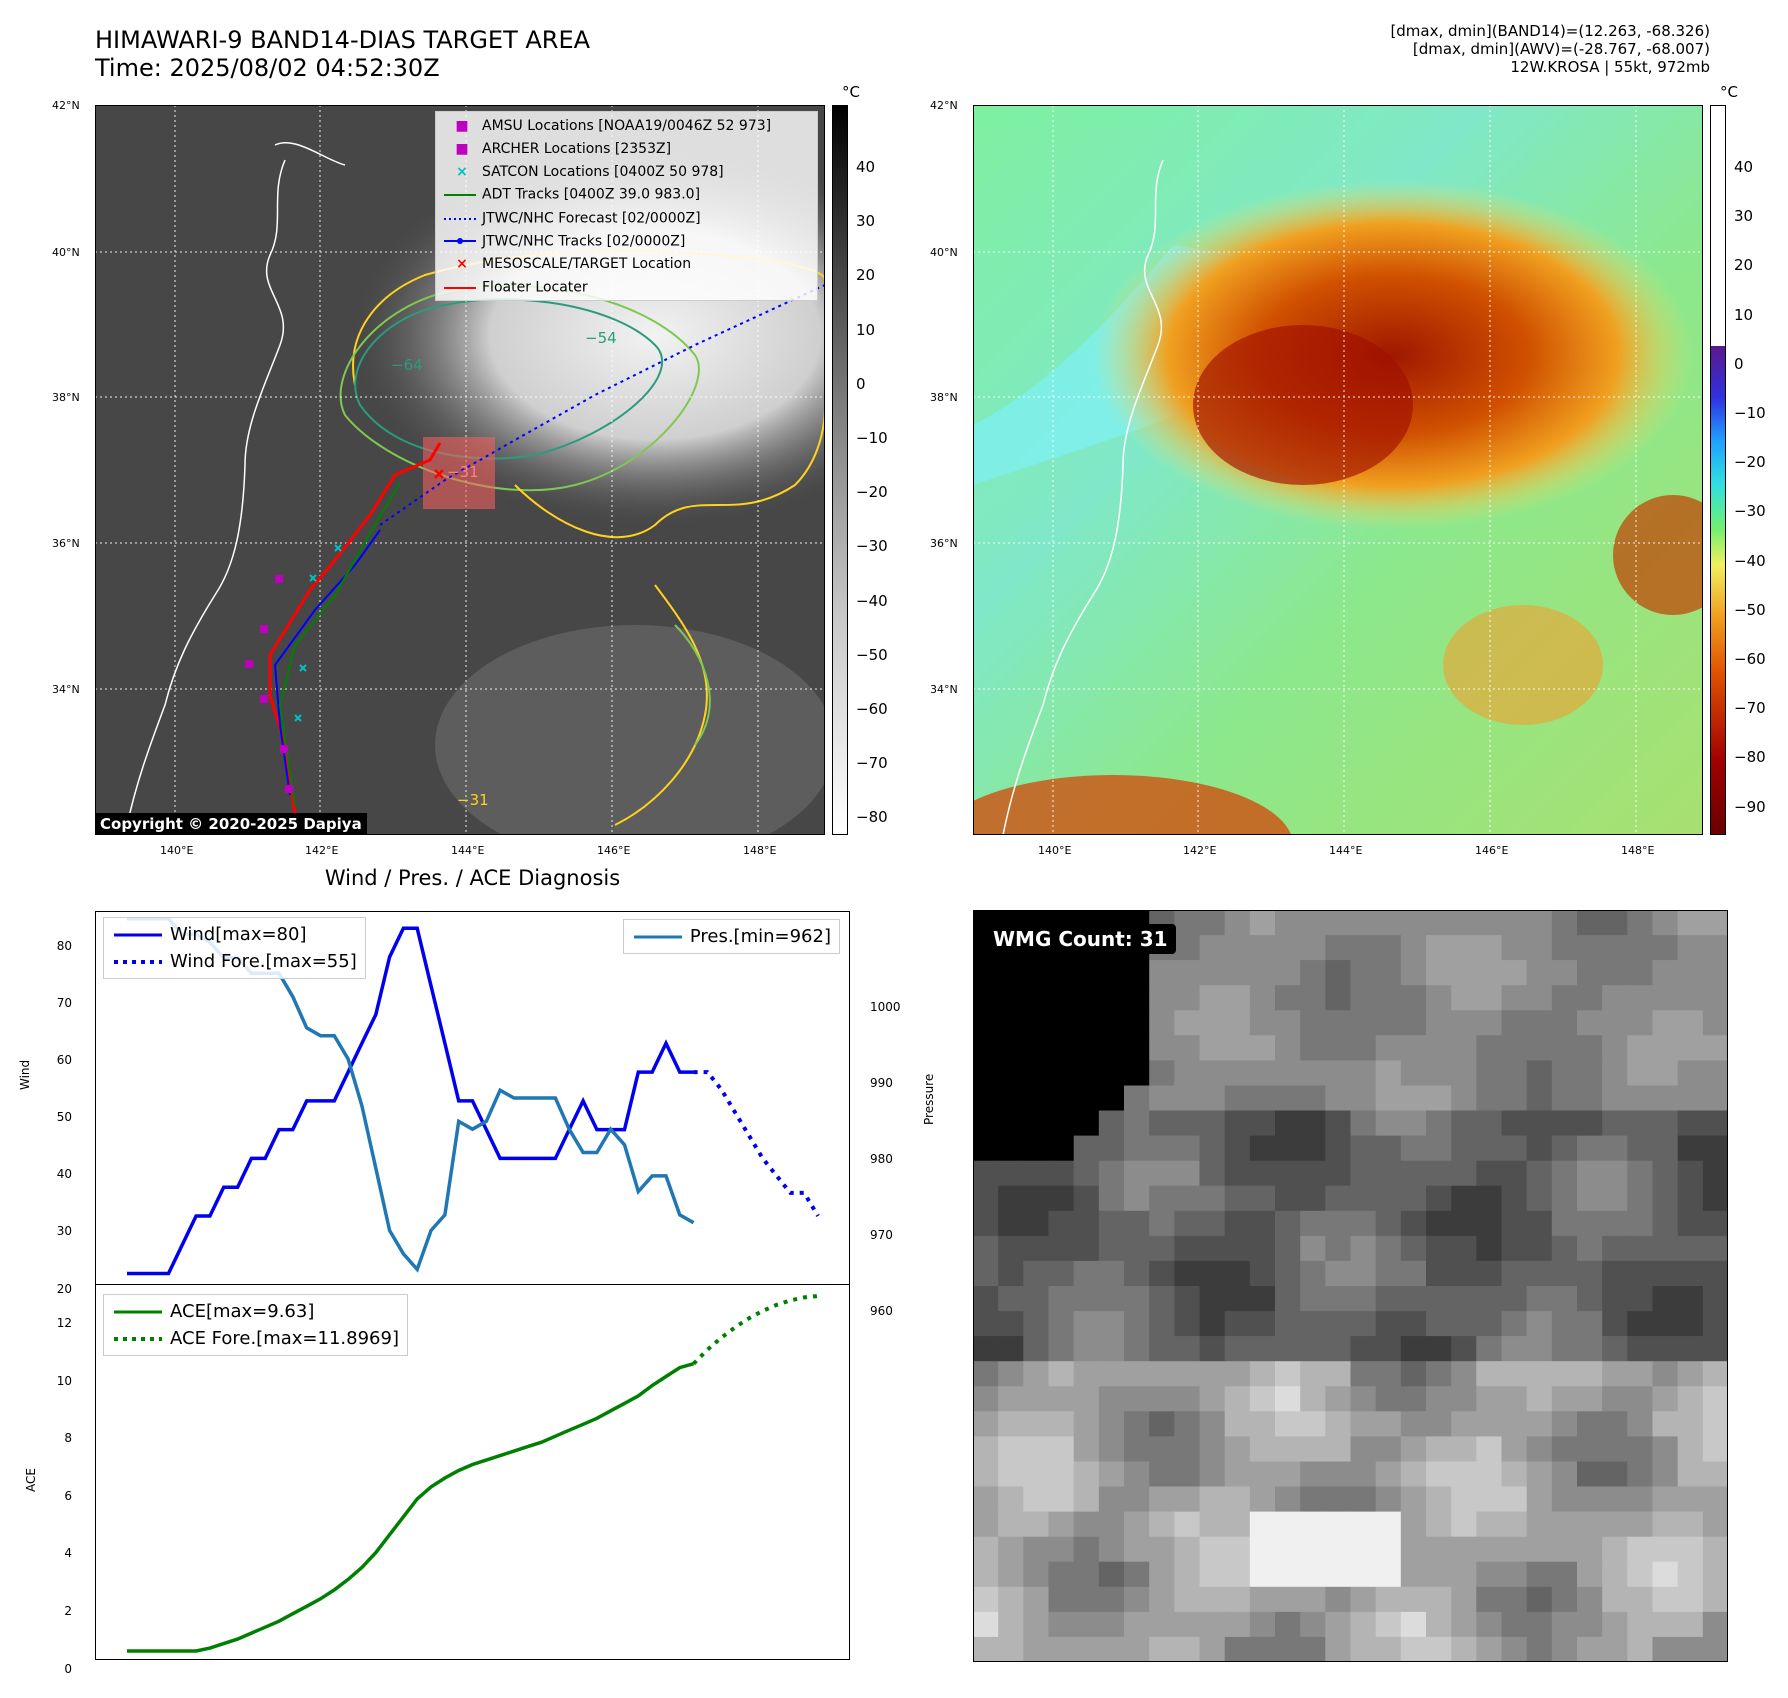 The height and width of the screenshot is (1698, 1788). I want to click on legend-pressure: Pres.[min=962], so click(760, 936).